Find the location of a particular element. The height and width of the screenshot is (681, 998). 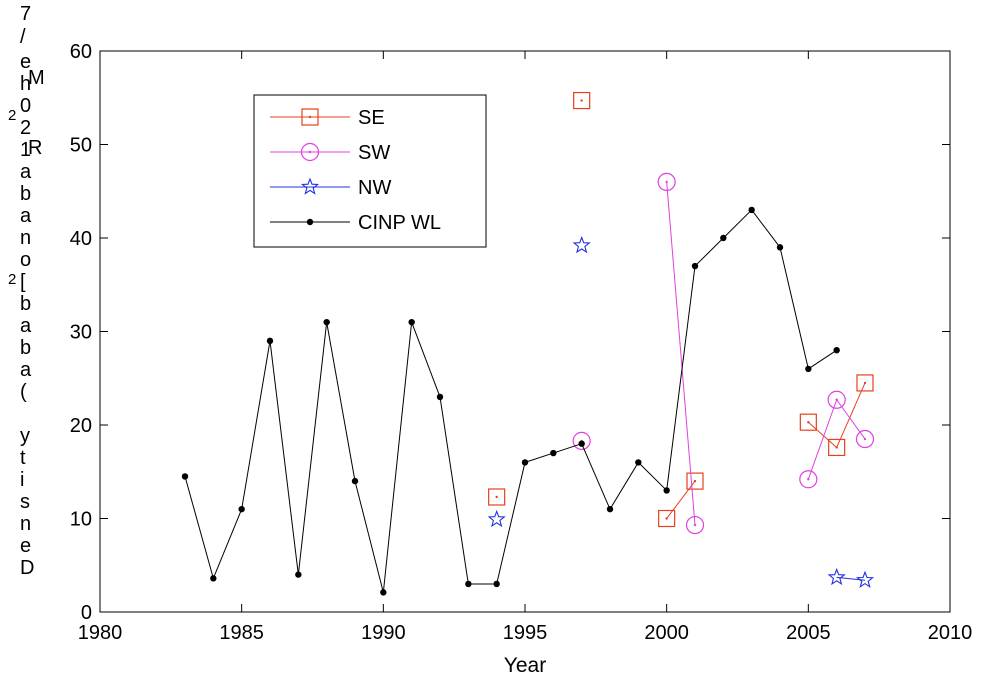

x-tick-label: 2010 is located at coordinates (950, 633).